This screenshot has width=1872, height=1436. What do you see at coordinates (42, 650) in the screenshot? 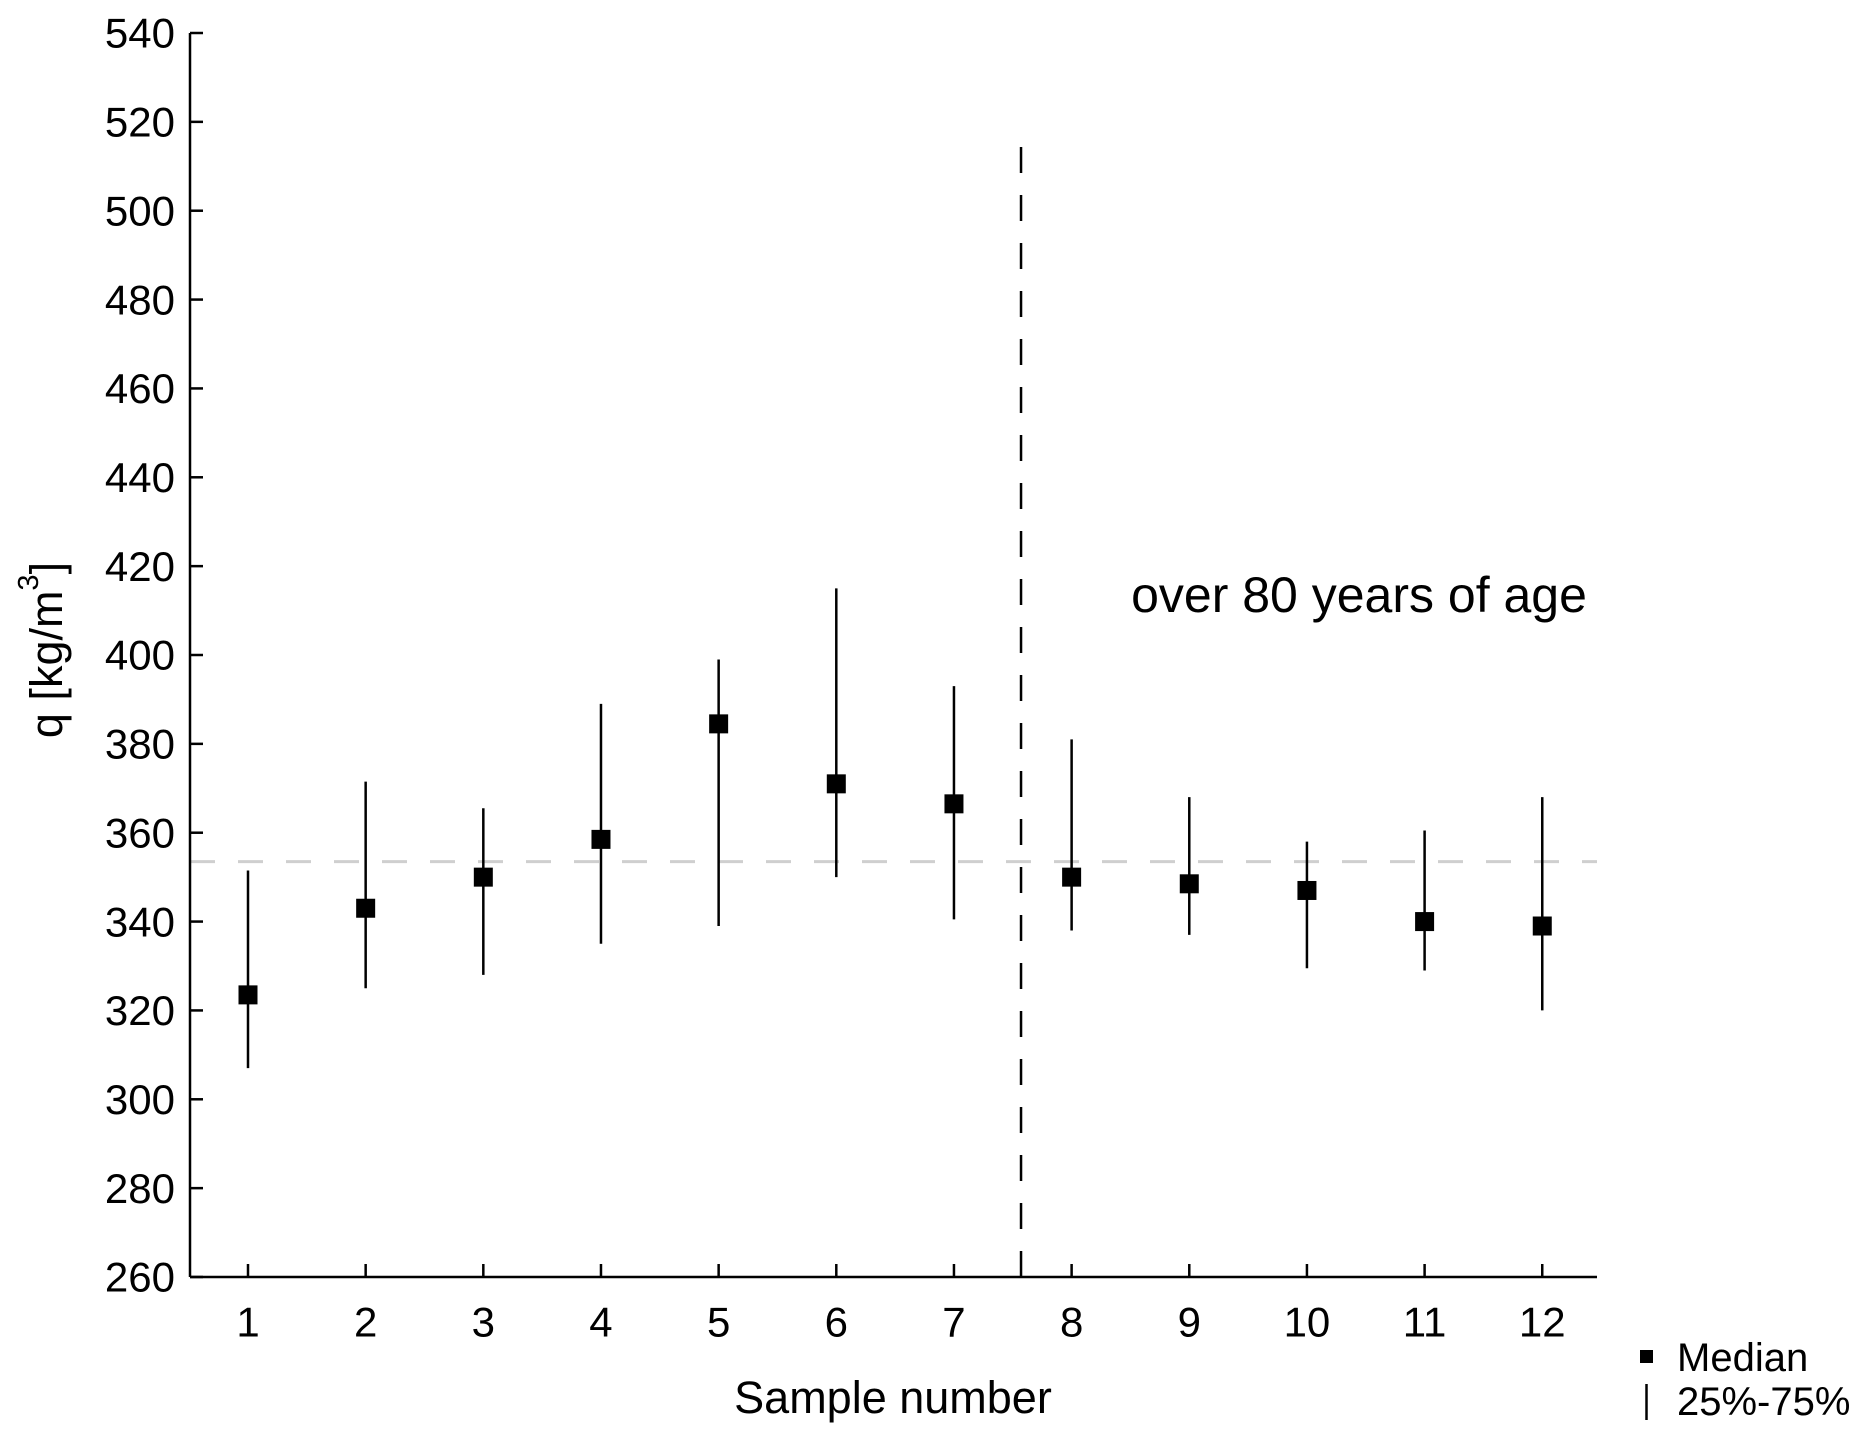
I see `y-axis-title: q [kg/m3]` at bounding box center [42, 650].